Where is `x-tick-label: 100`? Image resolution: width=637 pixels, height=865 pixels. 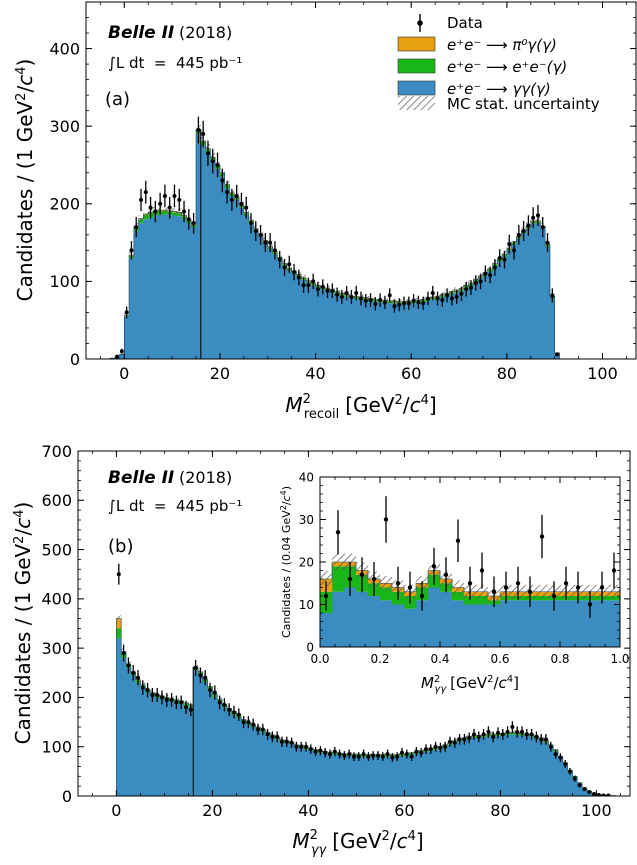 x-tick-label: 100 is located at coordinates (602, 373).